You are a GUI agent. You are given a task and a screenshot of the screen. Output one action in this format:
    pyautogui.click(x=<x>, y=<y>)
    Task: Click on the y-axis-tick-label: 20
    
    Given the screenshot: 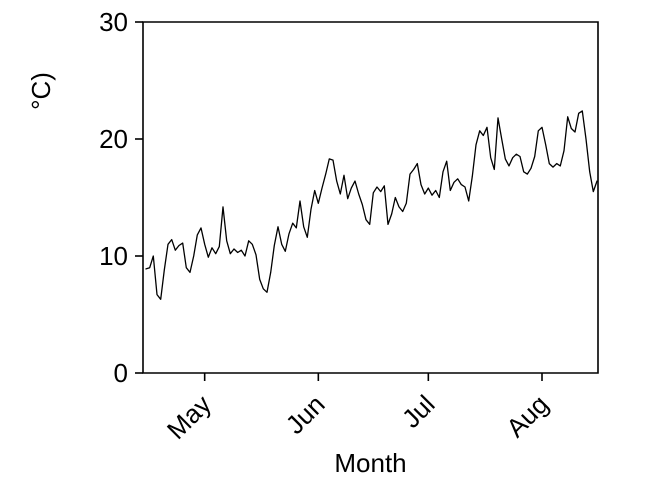 What is the action you would take?
    pyautogui.click(x=113, y=139)
    